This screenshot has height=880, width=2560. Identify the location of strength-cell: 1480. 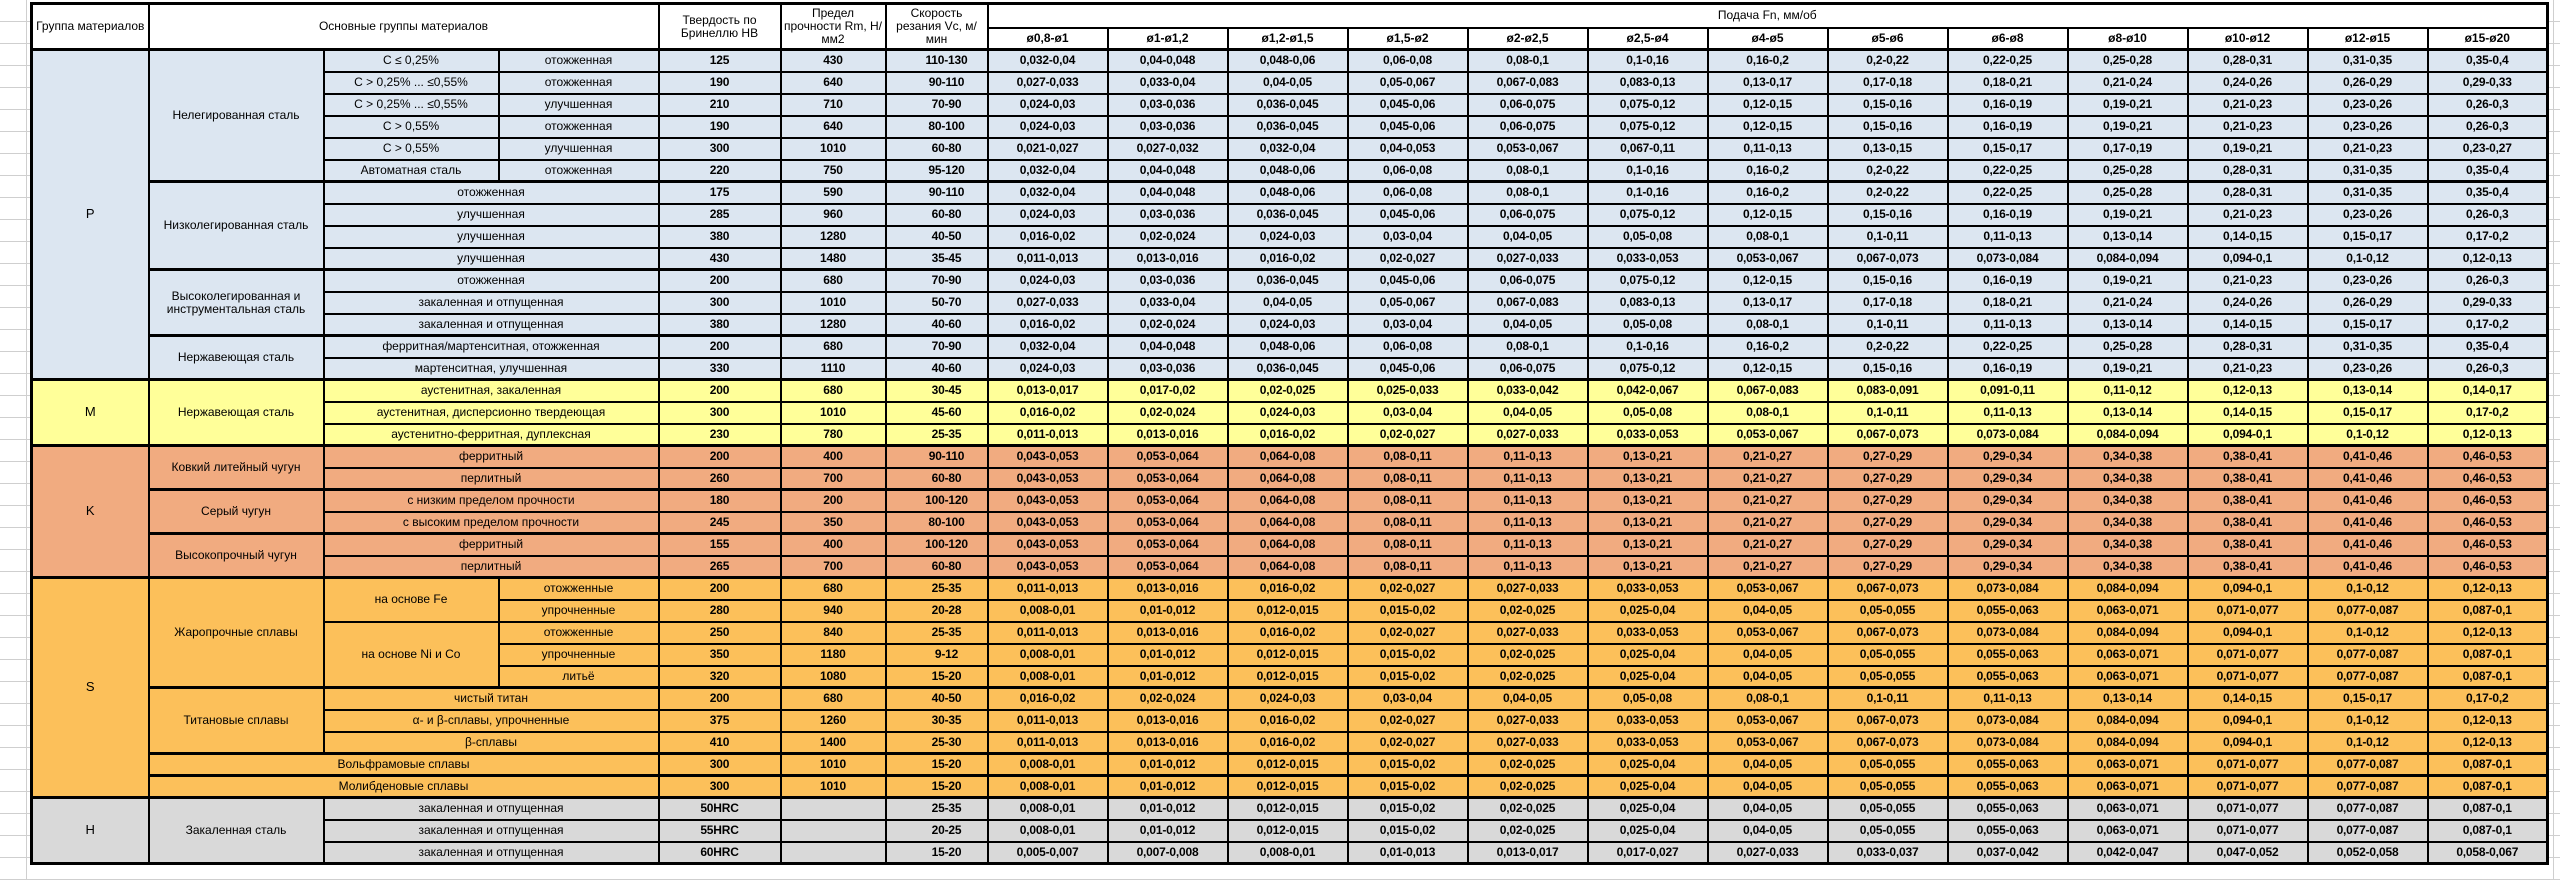
(833, 258).